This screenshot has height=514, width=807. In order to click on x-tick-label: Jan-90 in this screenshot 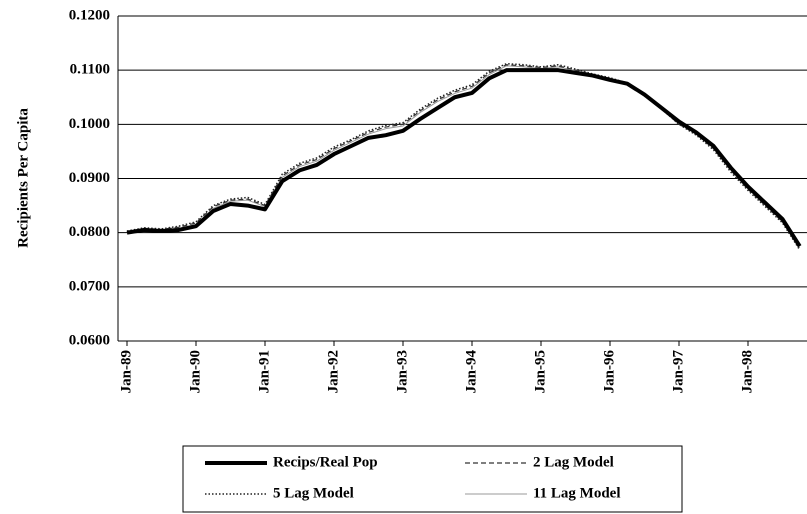, I will do `click(195, 371)`.